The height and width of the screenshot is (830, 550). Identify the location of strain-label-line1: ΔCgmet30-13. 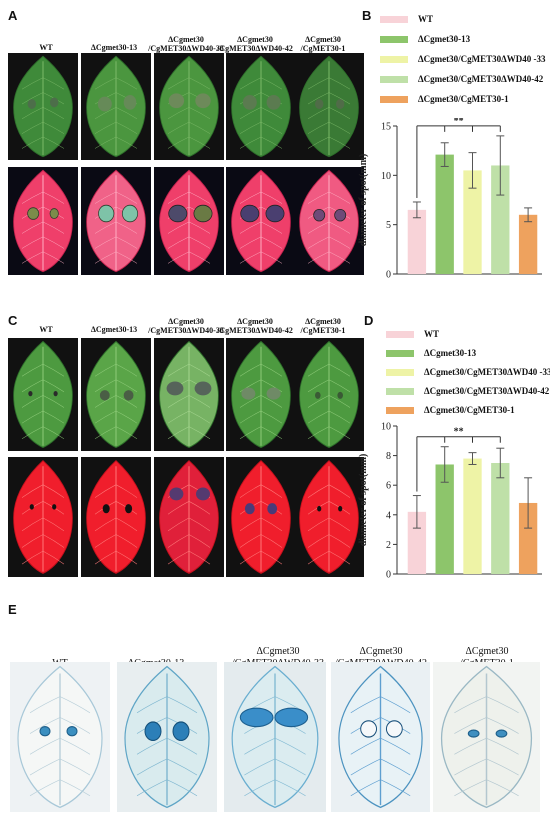
(114, 47).